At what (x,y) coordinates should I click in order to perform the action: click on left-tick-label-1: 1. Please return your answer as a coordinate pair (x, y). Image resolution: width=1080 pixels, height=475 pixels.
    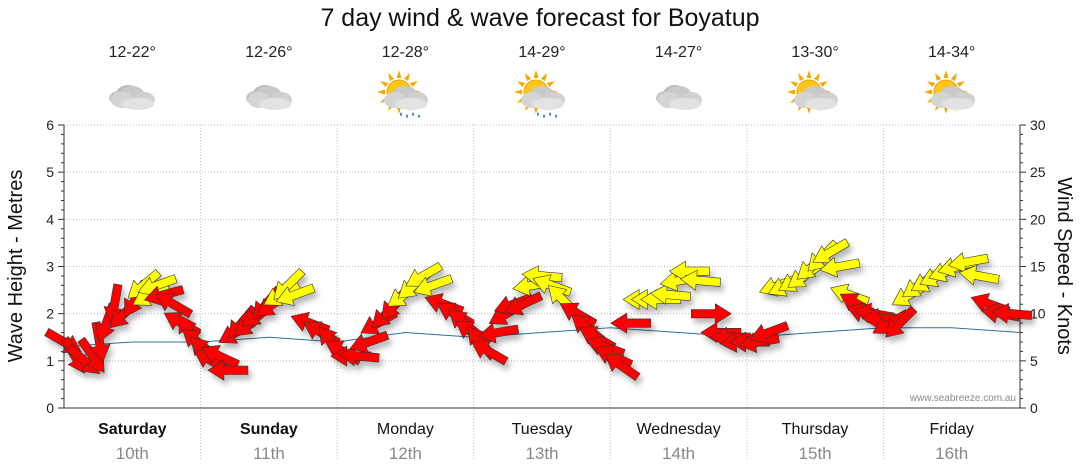
    Looking at the image, I should click on (50, 361).